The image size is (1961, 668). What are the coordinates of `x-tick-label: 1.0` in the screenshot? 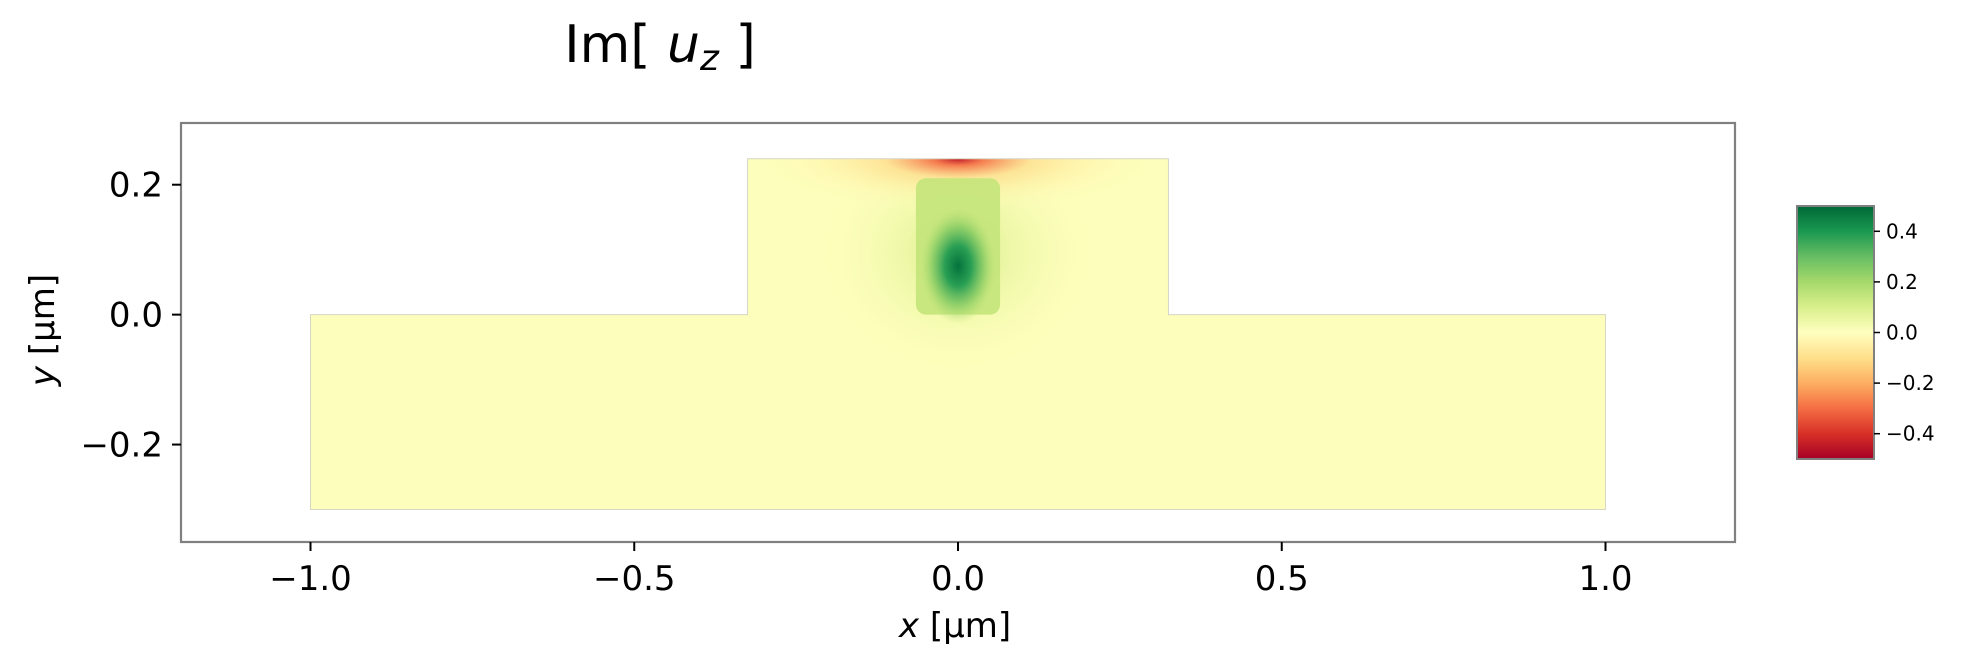 It's located at (1605, 579).